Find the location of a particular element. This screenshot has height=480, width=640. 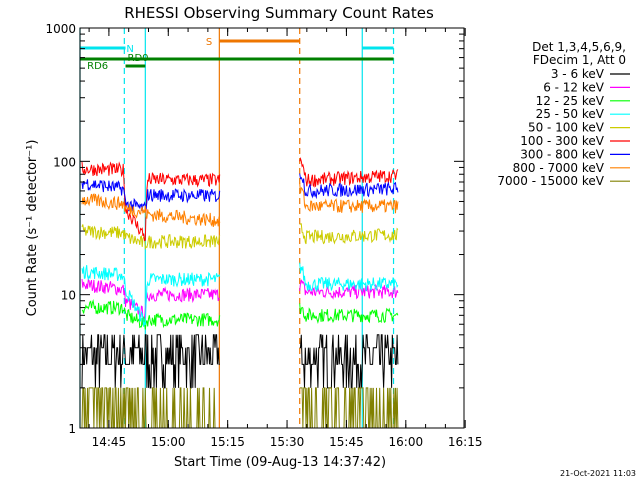

x-tick-label-5: 16:00 is located at coordinates (406, 442).